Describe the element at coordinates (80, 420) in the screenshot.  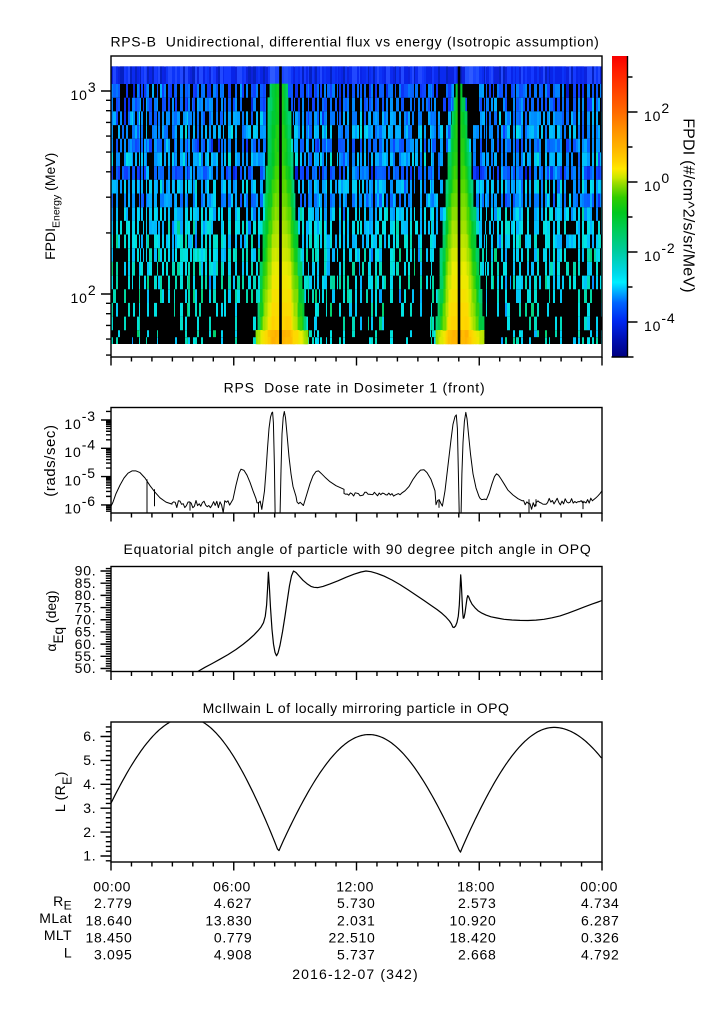
I see `svg-text: 10⁻³` at that location.